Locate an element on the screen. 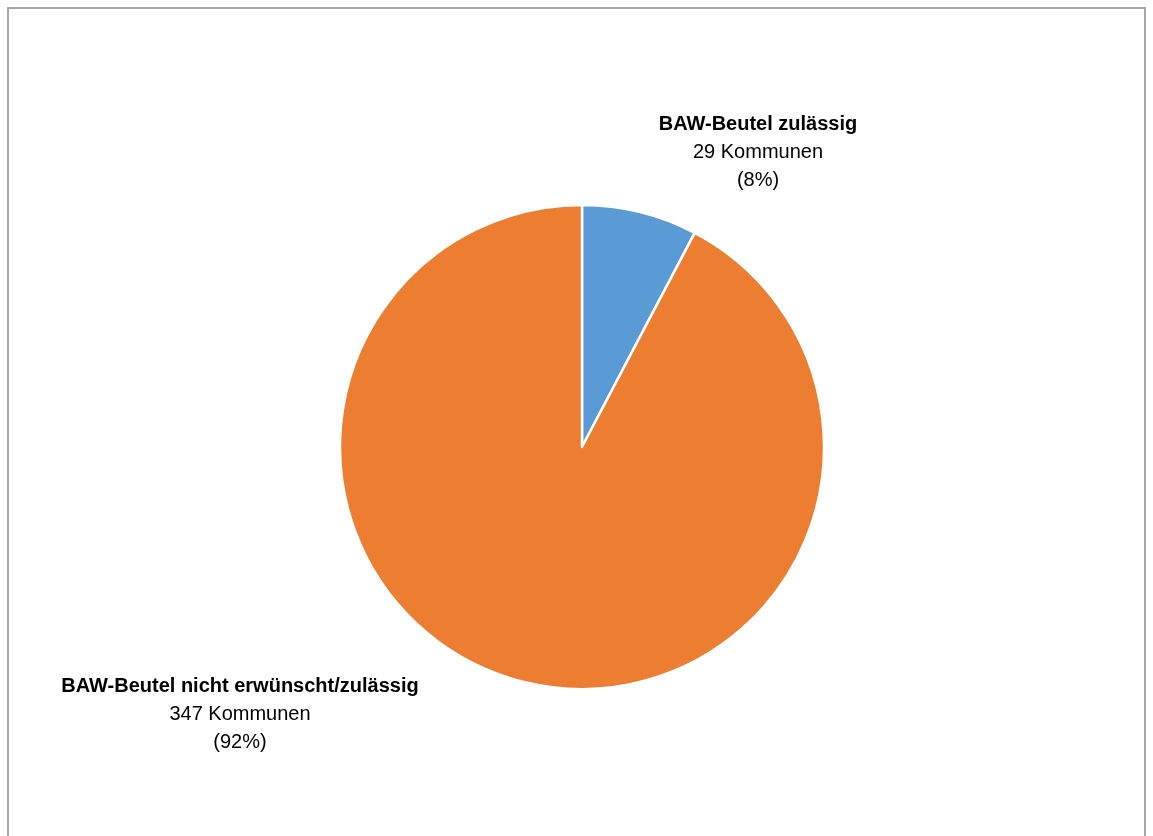 This screenshot has width=1153, height=836. data-label: 347 Kommunen (92%) is located at coordinates (240, 727).